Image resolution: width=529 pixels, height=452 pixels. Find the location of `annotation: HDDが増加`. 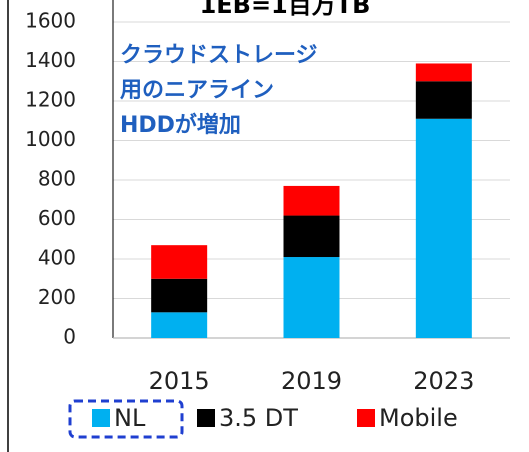

annotation: HDDが増加 is located at coordinates (180, 125).